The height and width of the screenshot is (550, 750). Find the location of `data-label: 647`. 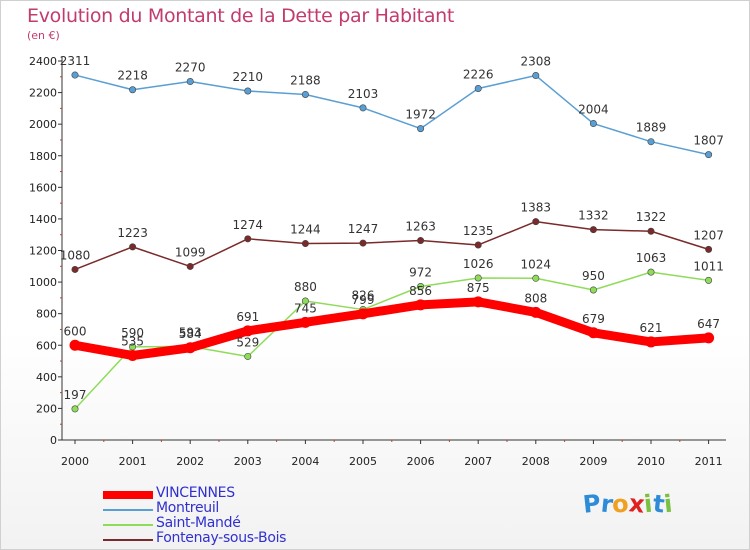

data-label: 647 is located at coordinates (708, 324).